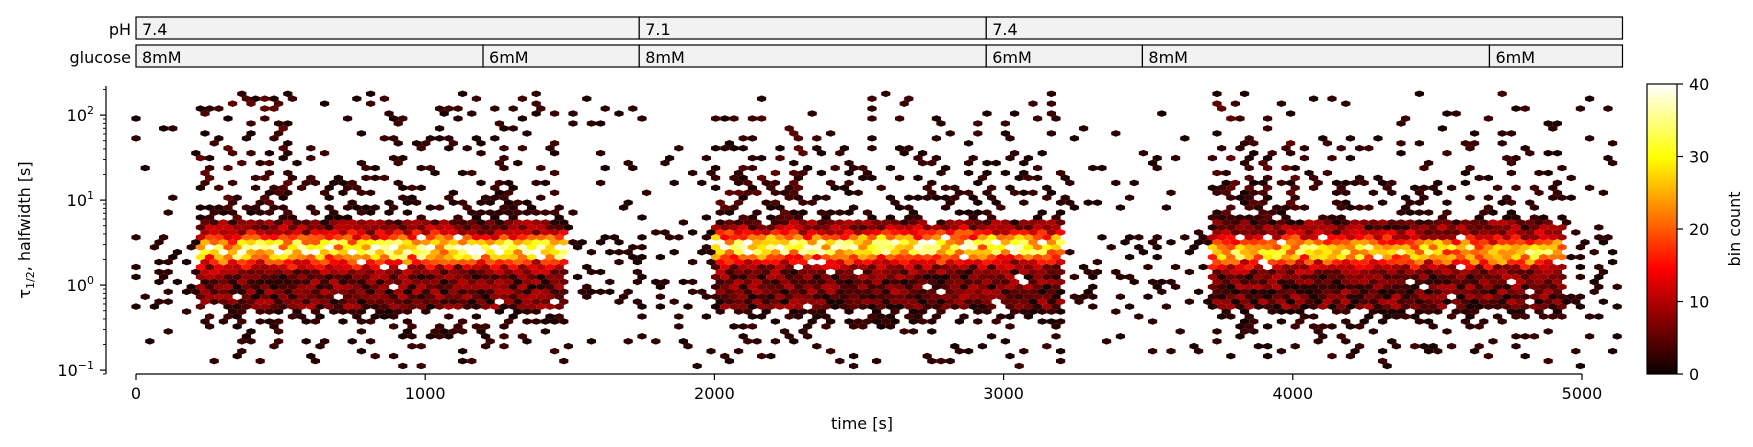 The image size is (1753, 447). I want to click on y-axis-label: τ1/2, halfwidth [s], so click(26, 229).